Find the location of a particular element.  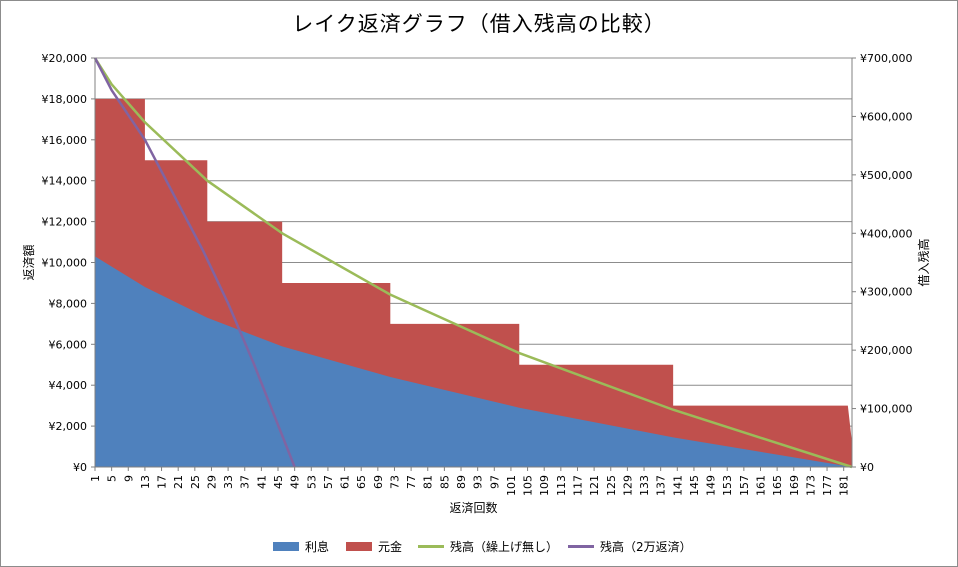

y-right-tick-label-2: ¥200,000 is located at coordinates (886, 350).